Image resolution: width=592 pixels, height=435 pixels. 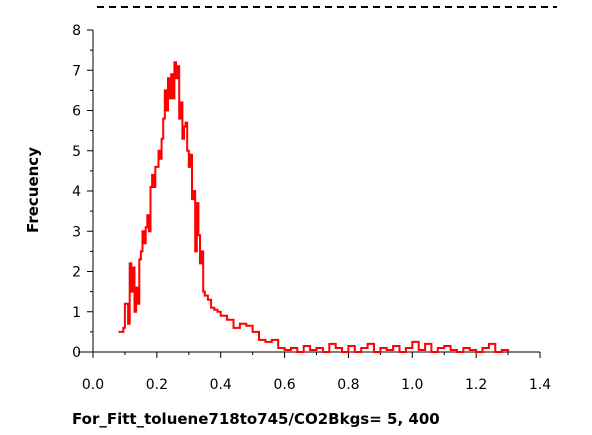 What do you see at coordinates (256, 419) in the screenshot?
I see `x-axis-title: For_Fitt_toluene718to745/CO2Bkgs= 5, 400` at bounding box center [256, 419].